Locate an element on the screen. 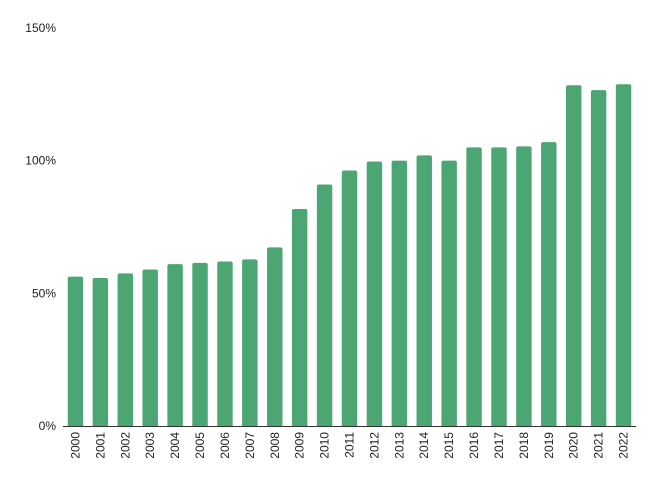 The width and height of the screenshot is (655, 489). bar-2005 is located at coordinates (200, 344).